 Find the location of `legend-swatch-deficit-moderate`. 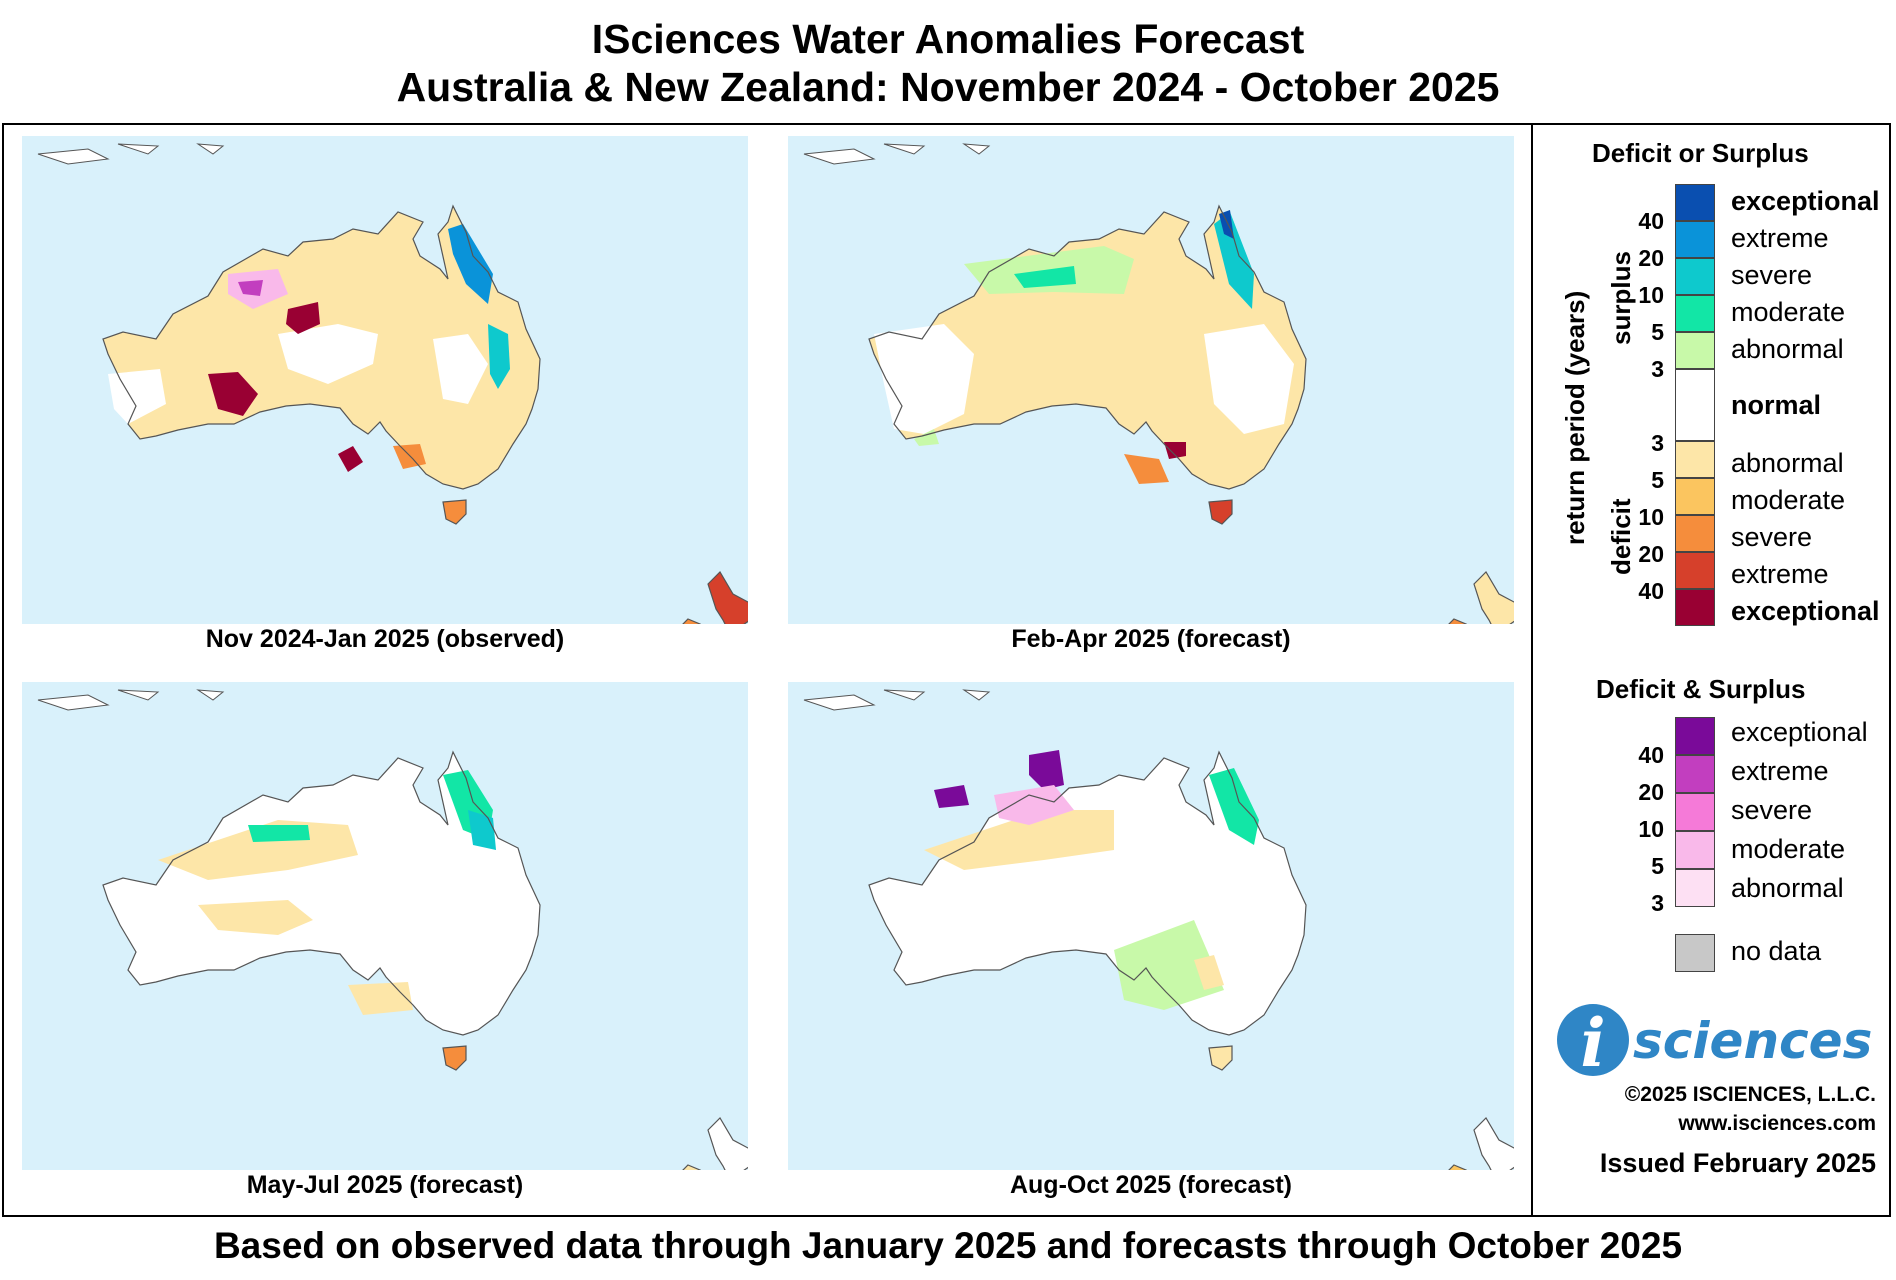

legend-swatch-deficit-moderate is located at coordinates (1695, 496).